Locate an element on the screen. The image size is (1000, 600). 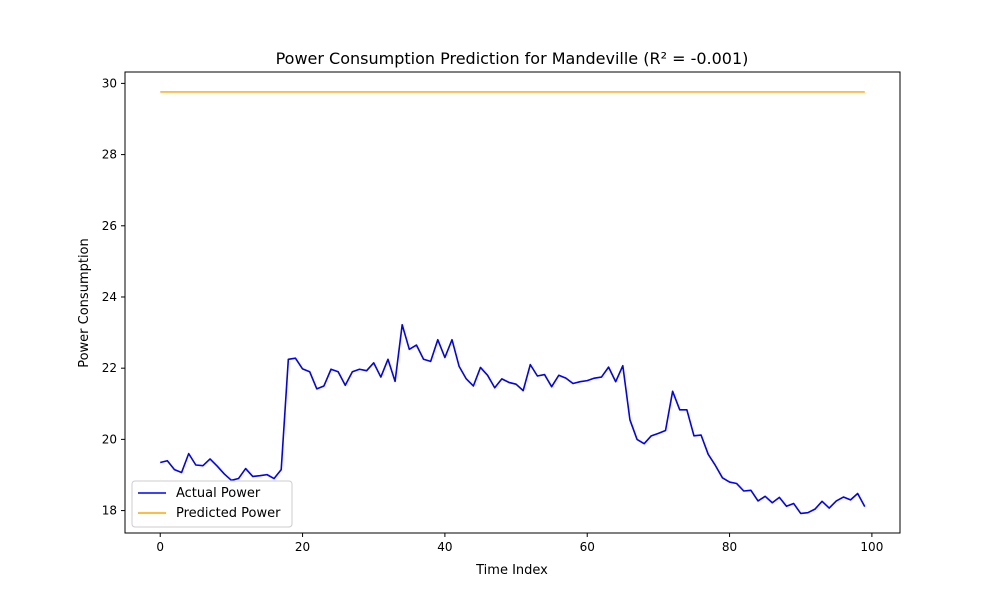
legend: Actual Power Predicted Power is located at coordinates (212, 504).